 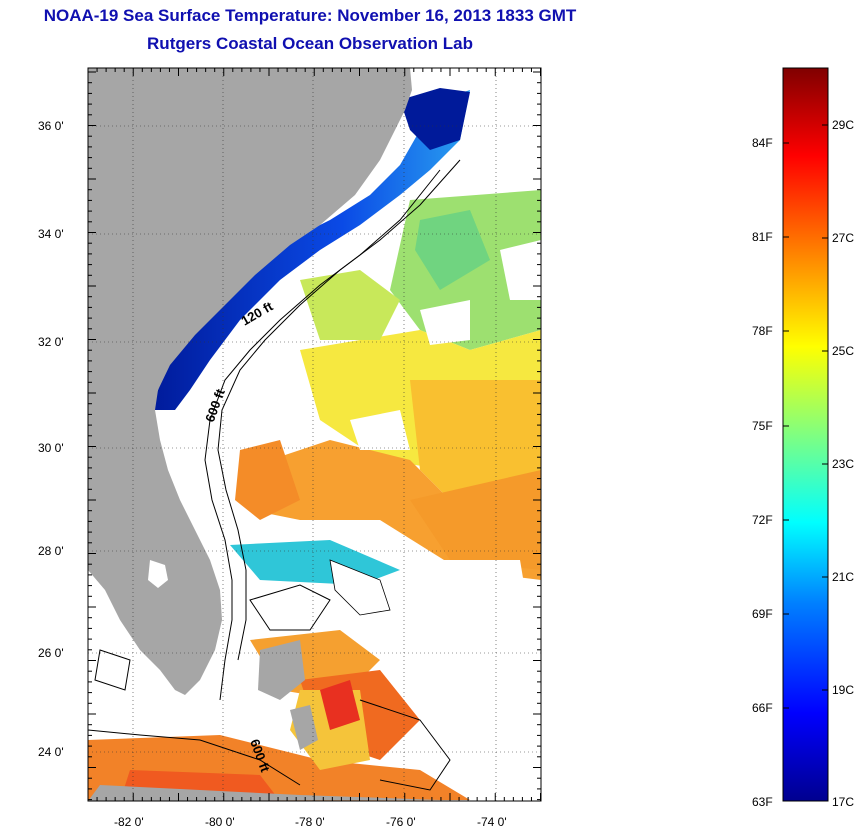 What do you see at coordinates (843, 125) in the screenshot?
I see `colorbar-c-label: 29C` at bounding box center [843, 125].